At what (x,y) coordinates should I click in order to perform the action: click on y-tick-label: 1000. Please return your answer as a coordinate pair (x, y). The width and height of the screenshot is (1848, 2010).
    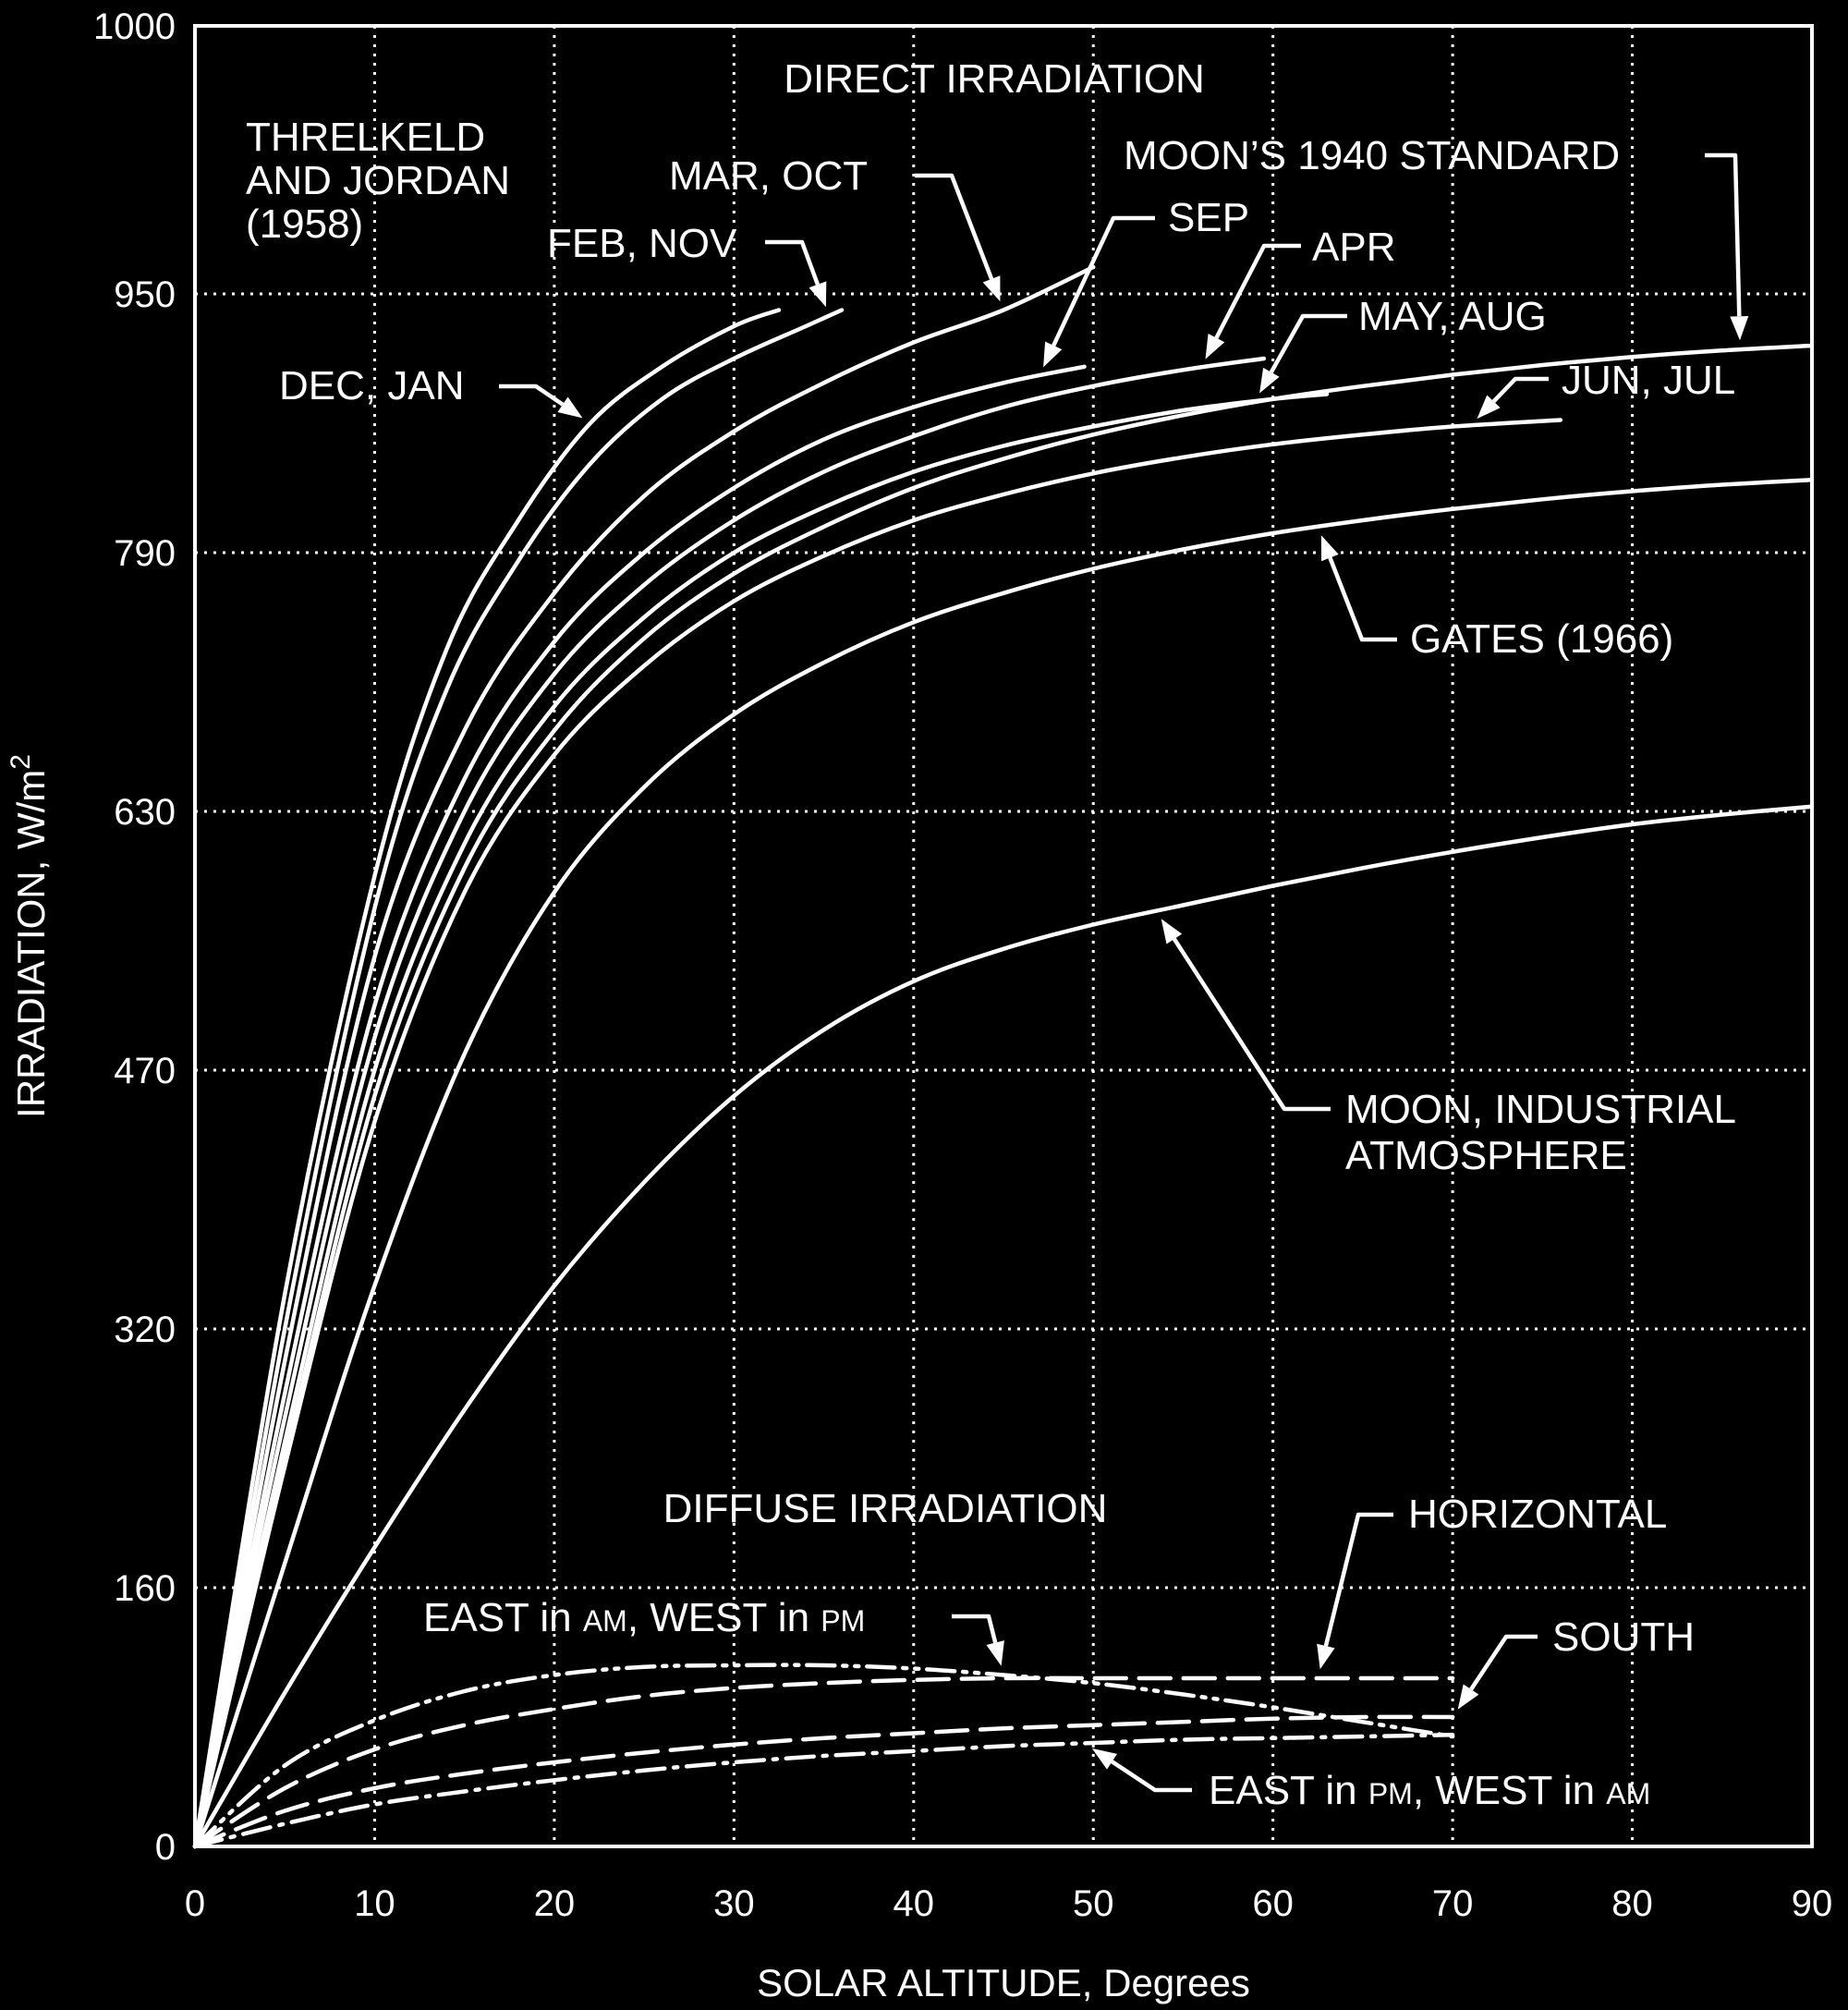
    Looking at the image, I should click on (134, 26).